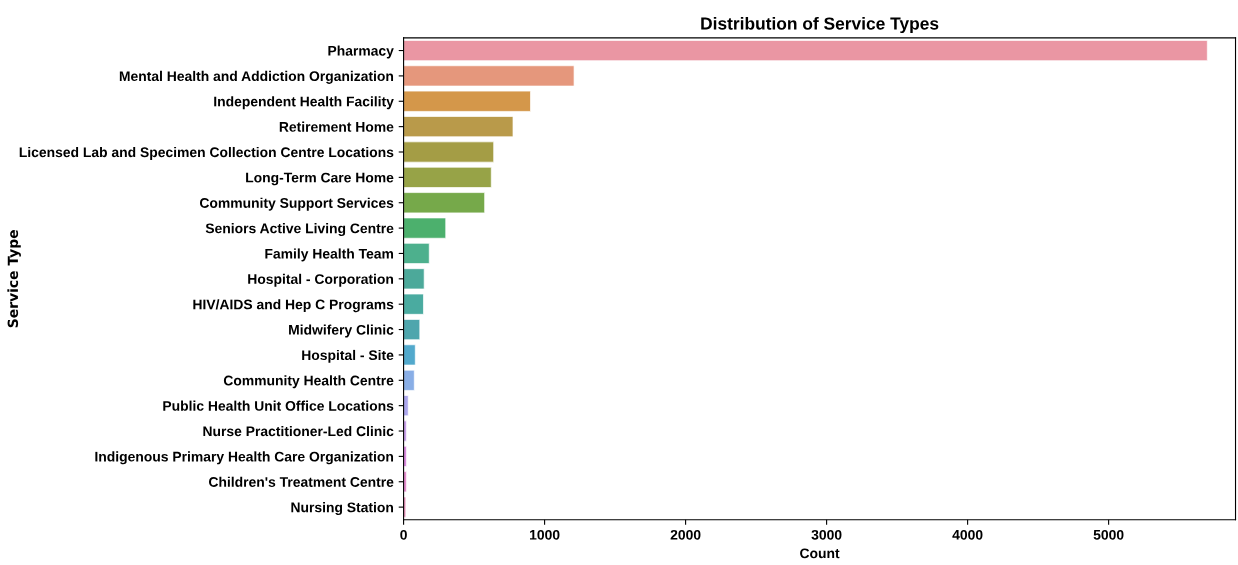  What do you see at coordinates (293, 306) in the screenshot?
I see `y-tick-label: HIV/AIDS and Hep C Programs` at bounding box center [293, 306].